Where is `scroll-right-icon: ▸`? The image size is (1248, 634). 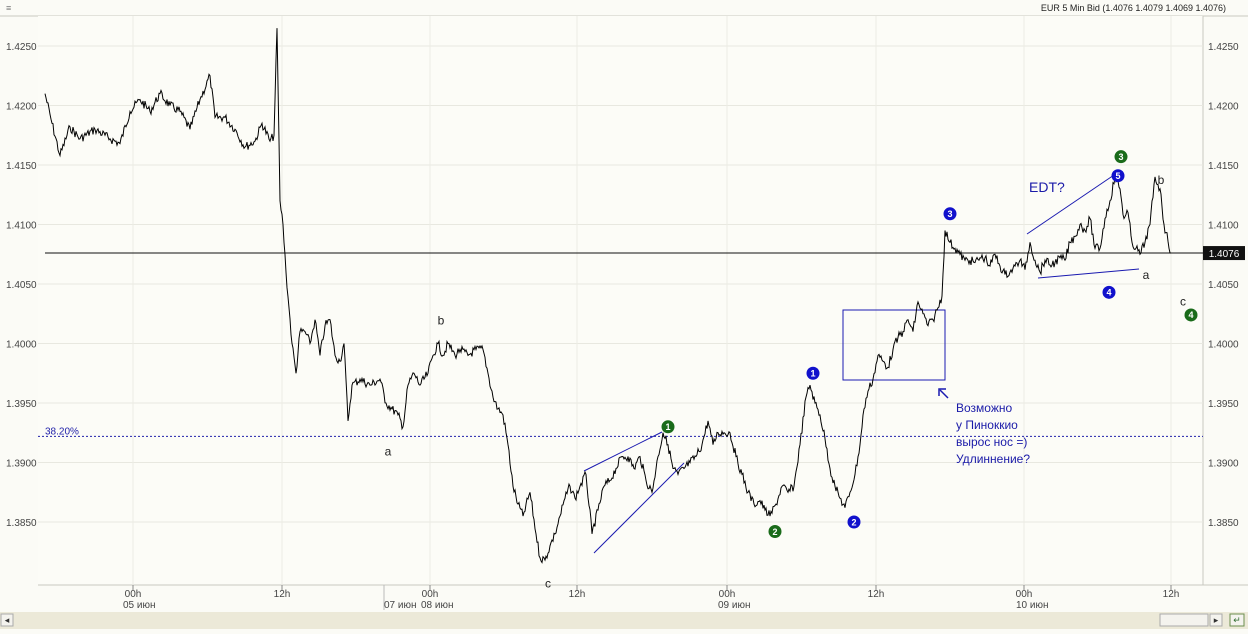 scroll-right-icon: ▸ is located at coordinates (1216, 620).